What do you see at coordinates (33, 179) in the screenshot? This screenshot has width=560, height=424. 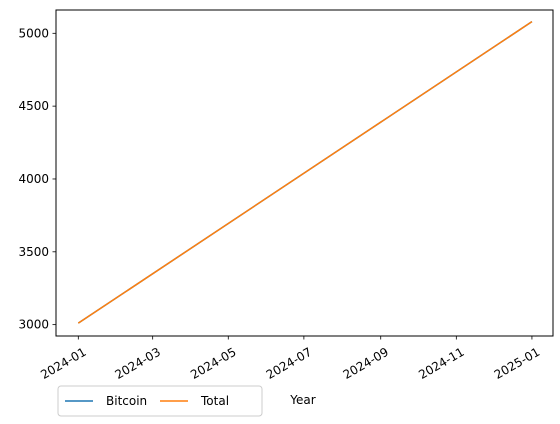 I see `y-tick-label: 4000` at bounding box center [33, 179].